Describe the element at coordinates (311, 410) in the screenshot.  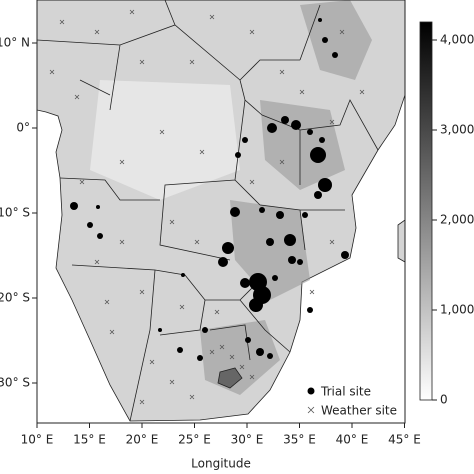
I see `legend-weather-symbol` at that location.